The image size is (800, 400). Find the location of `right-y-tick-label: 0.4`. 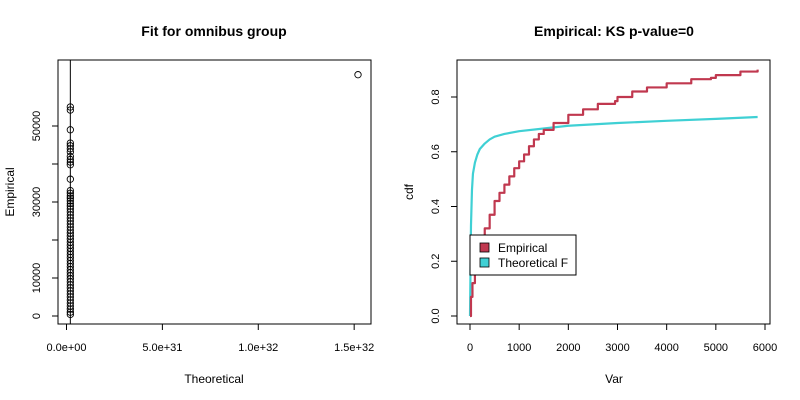

right-y-tick-label: 0.4 is located at coordinates (436, 206).